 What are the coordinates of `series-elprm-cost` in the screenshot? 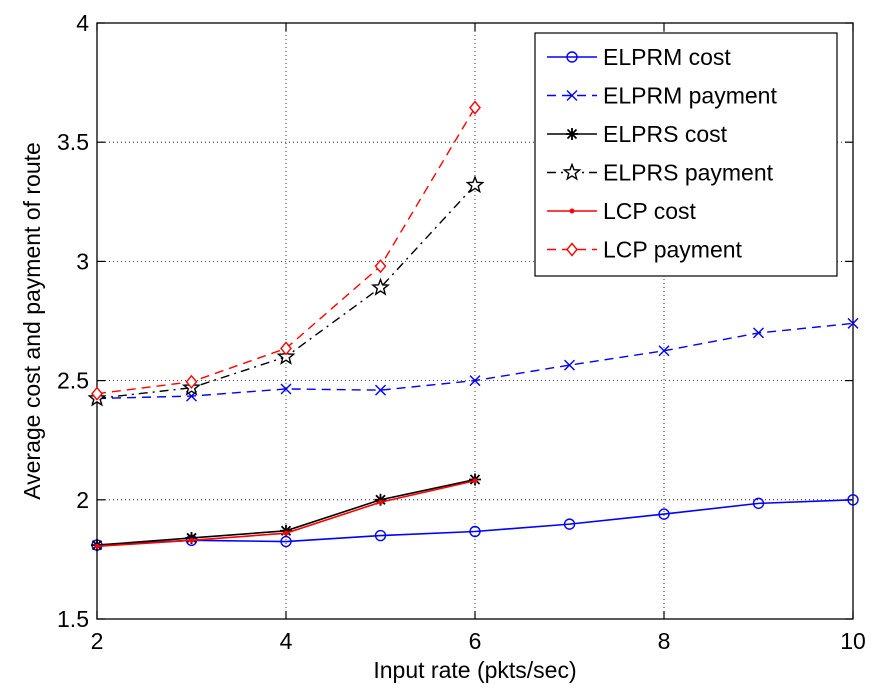 It's located at (475, 522).